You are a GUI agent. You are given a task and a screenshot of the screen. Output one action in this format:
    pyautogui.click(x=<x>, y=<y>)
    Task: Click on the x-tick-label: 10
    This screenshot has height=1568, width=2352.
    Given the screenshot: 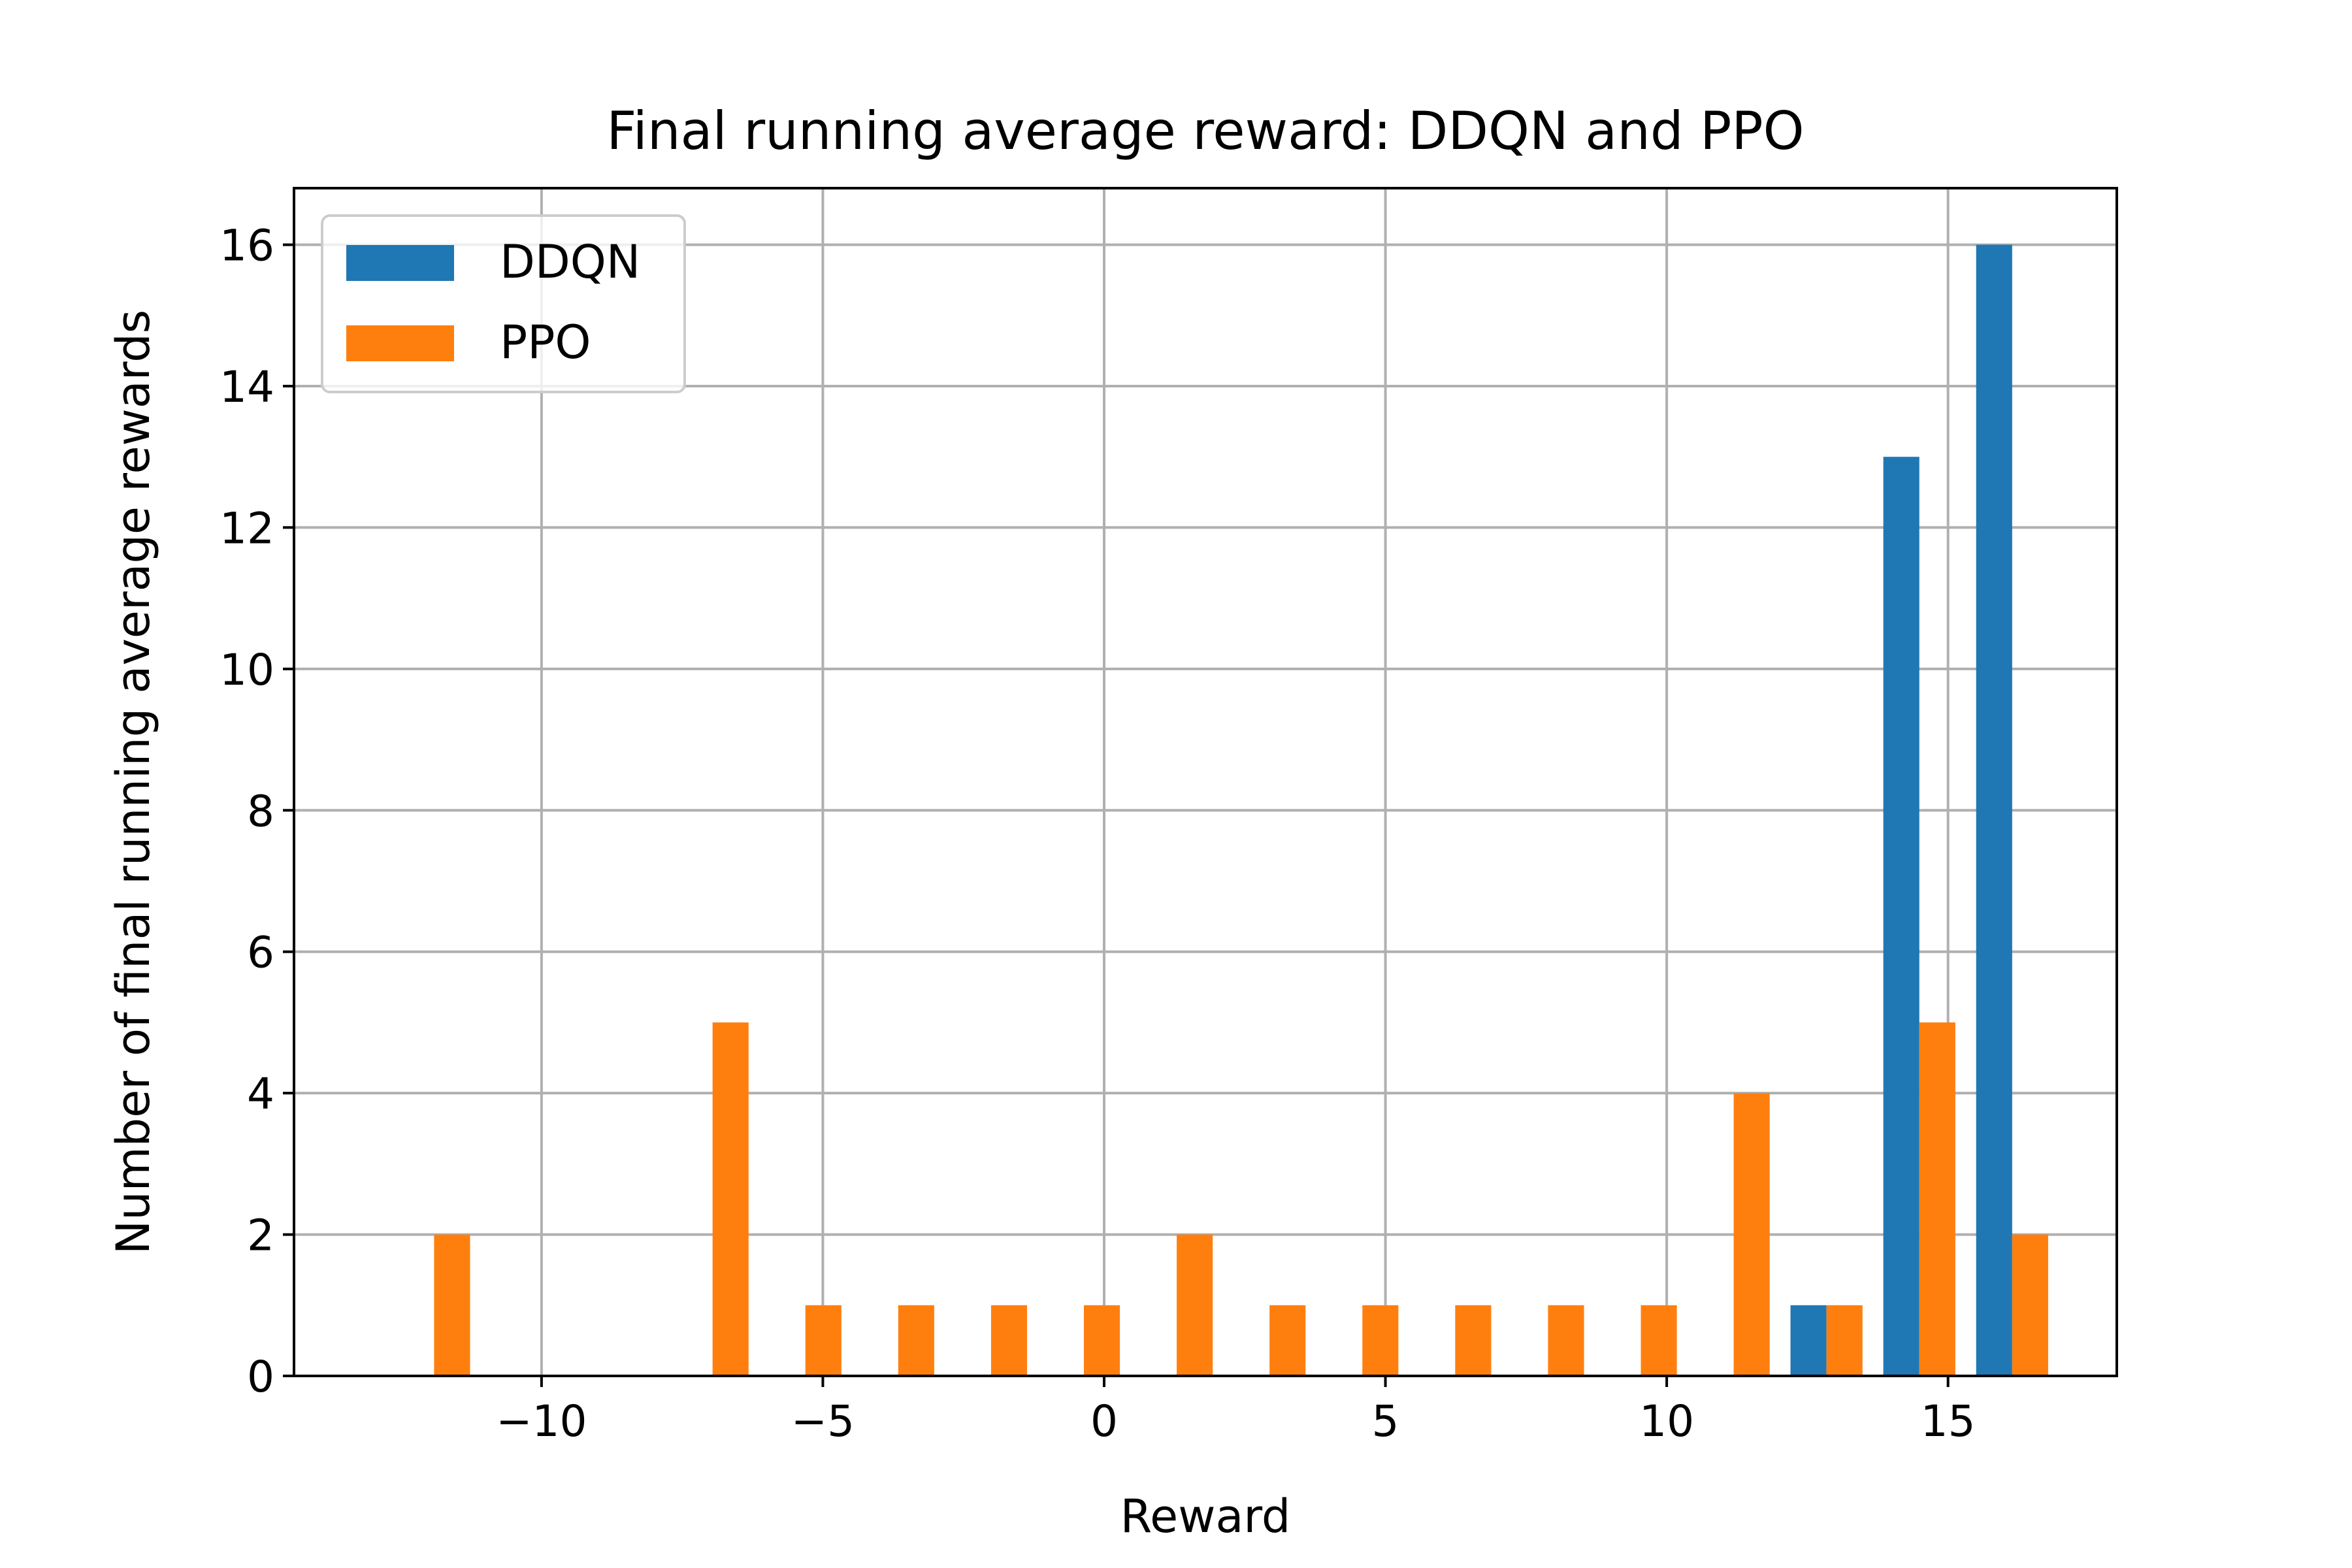 What is the action you would take?
    pyautogui.click(x=1666, y=1421)
    